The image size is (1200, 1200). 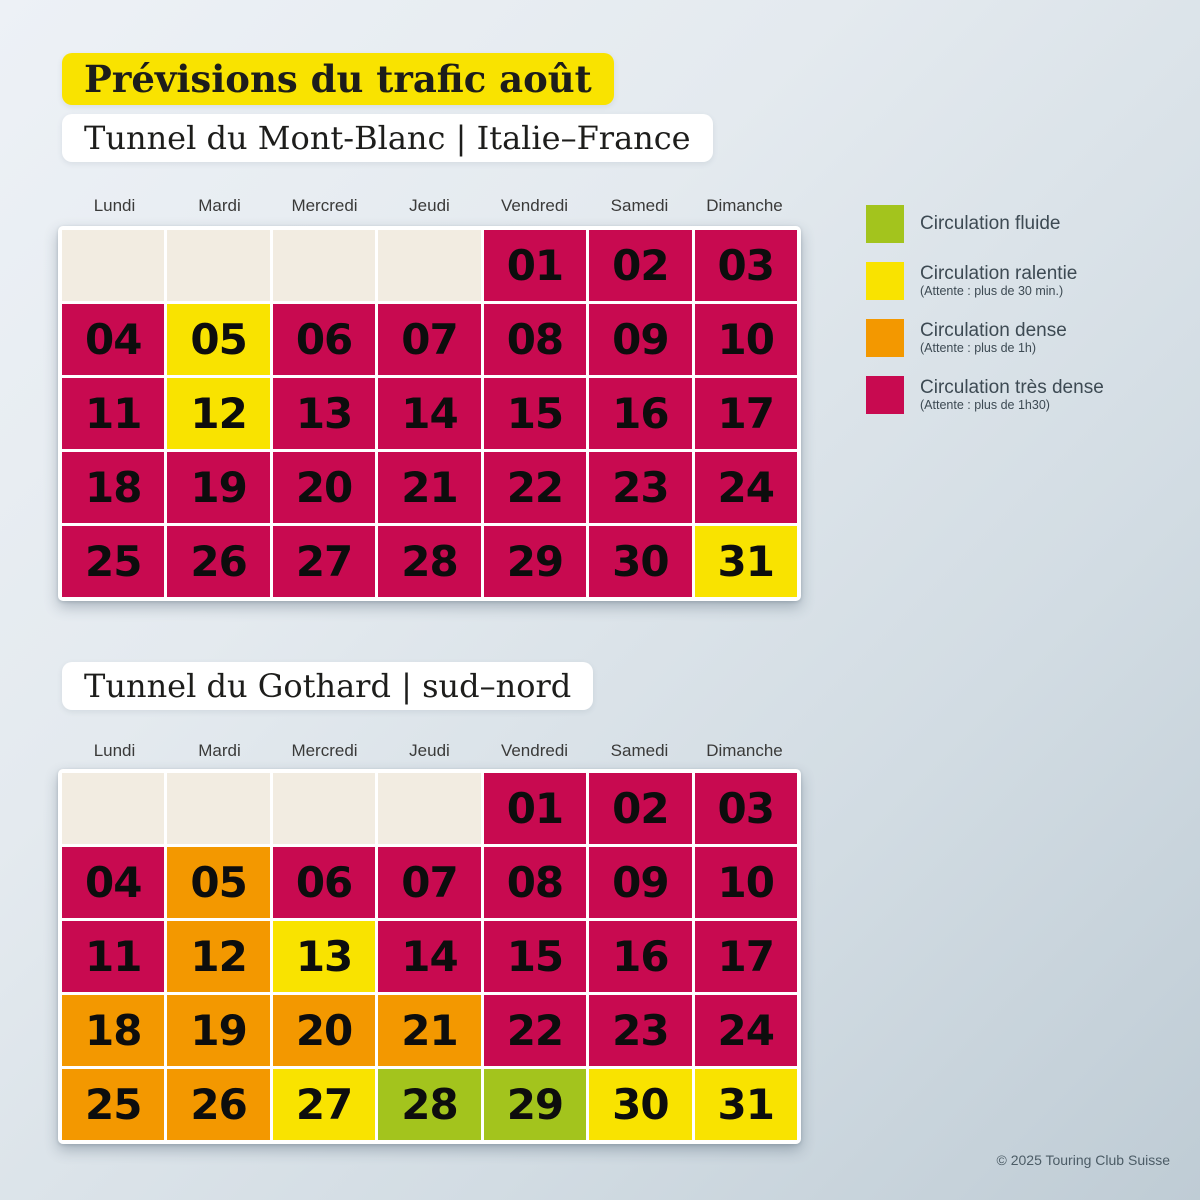 What do you see at coordinates (978, 348) in the screenshot?
I see `legend-sublabel: (Attente : plus de 1h)` at bounding box center [978, 348].